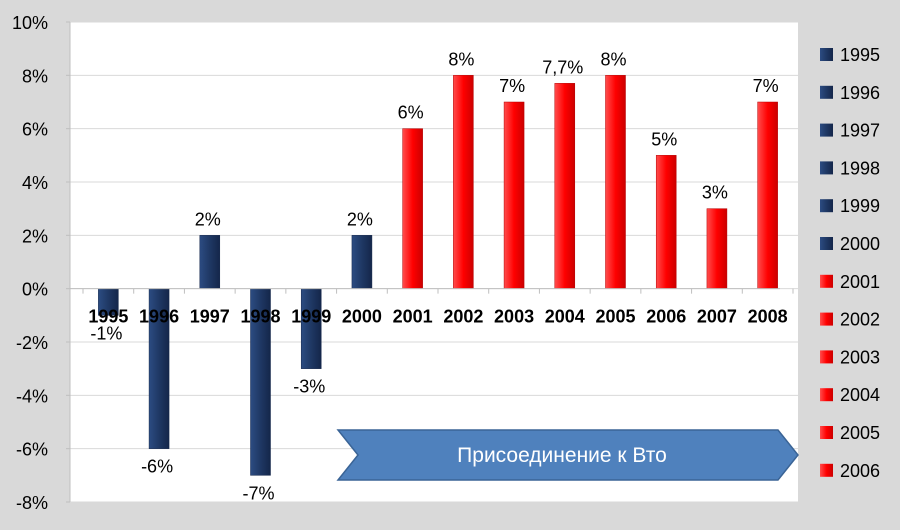 The image size is (900, 530). I want to click on x-tick-label-2001: 2001, so click(413, 317).